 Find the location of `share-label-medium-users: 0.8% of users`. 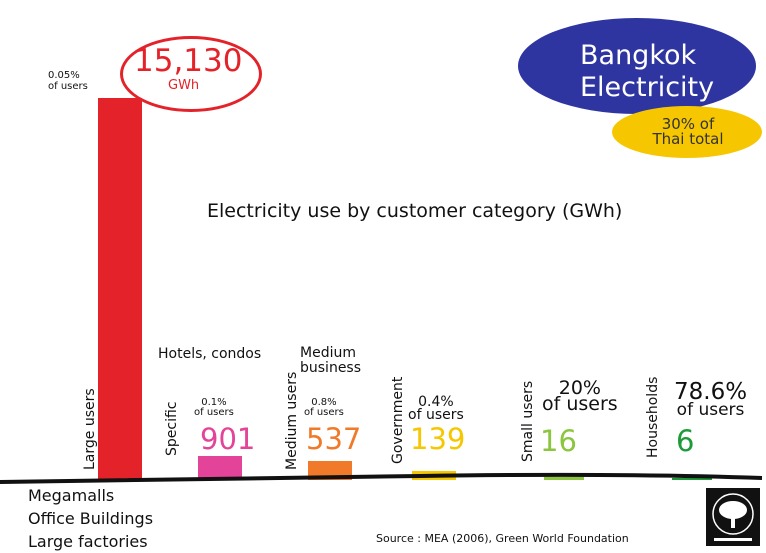

share-label-medium-users: 0.8% of users is located at coordinates (324, 408).